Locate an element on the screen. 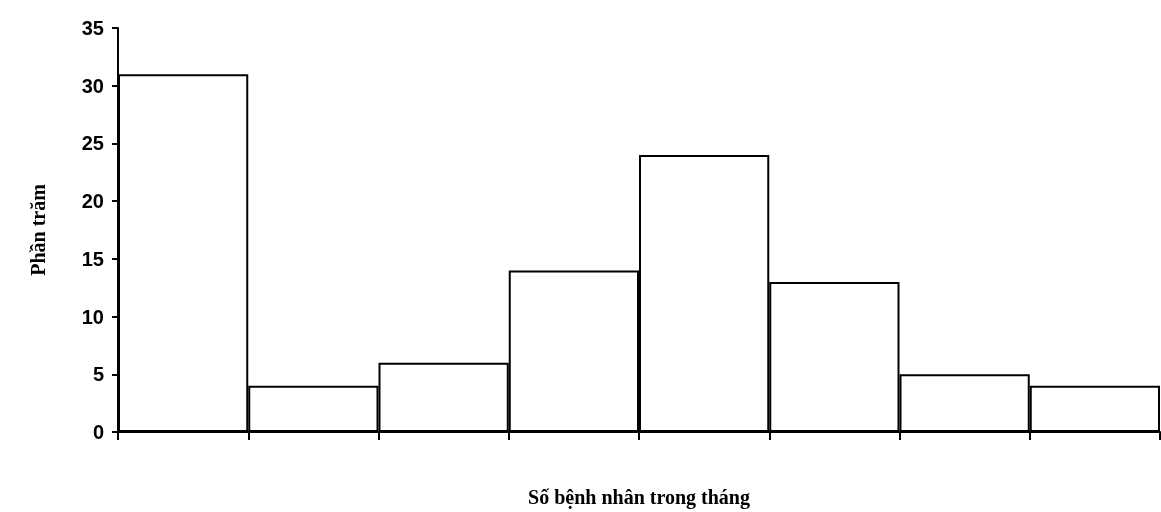  x-axis-title: Số bệnh nhân trong tháng is located at coordinates (639, 497).